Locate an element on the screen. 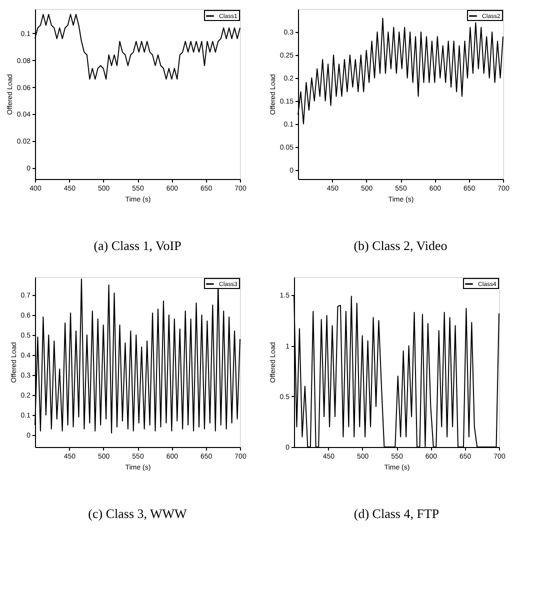  text: (d) Class 4, FTP is located at coordinates (397, 513).